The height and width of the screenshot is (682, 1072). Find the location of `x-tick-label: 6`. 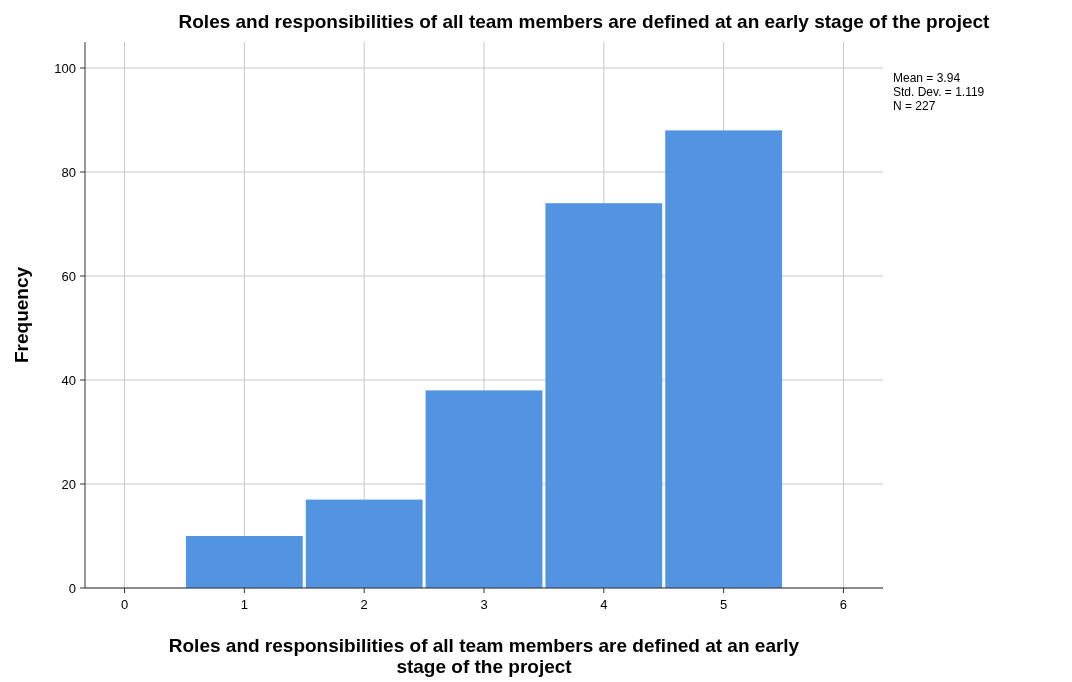

x-tick-label: 6 is located at coordinates (843, 604).